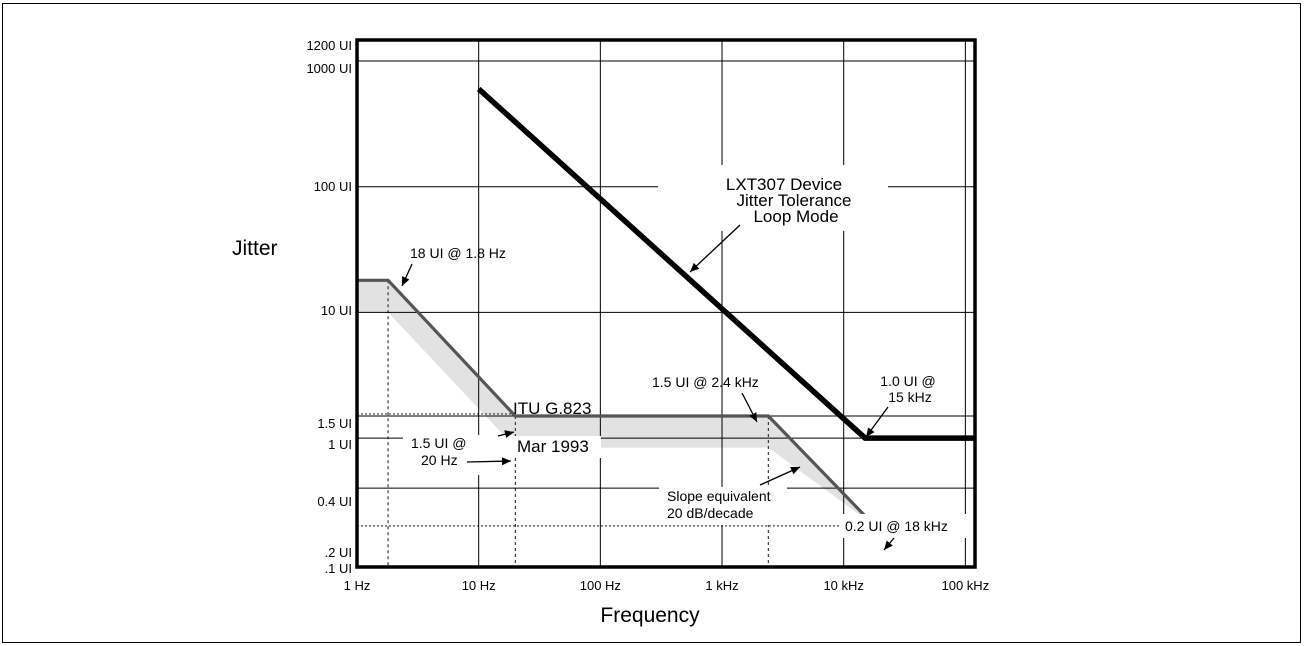 The width and height of the screenshot is (1305, 646). What do you see at coordinates (870, 432) in the screenshot?
I see `arrow-10ui-15k-head` at bounding box center [870, 432].